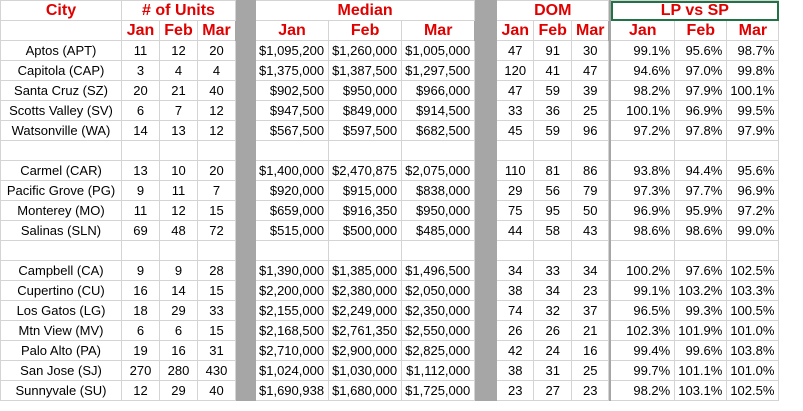 This screenshot has height=411, width=803. What do you see at coordinates (701, 70) in the screenshot?
I see `lpsp-cell: 97.0%` at bounding box center [701, 70].